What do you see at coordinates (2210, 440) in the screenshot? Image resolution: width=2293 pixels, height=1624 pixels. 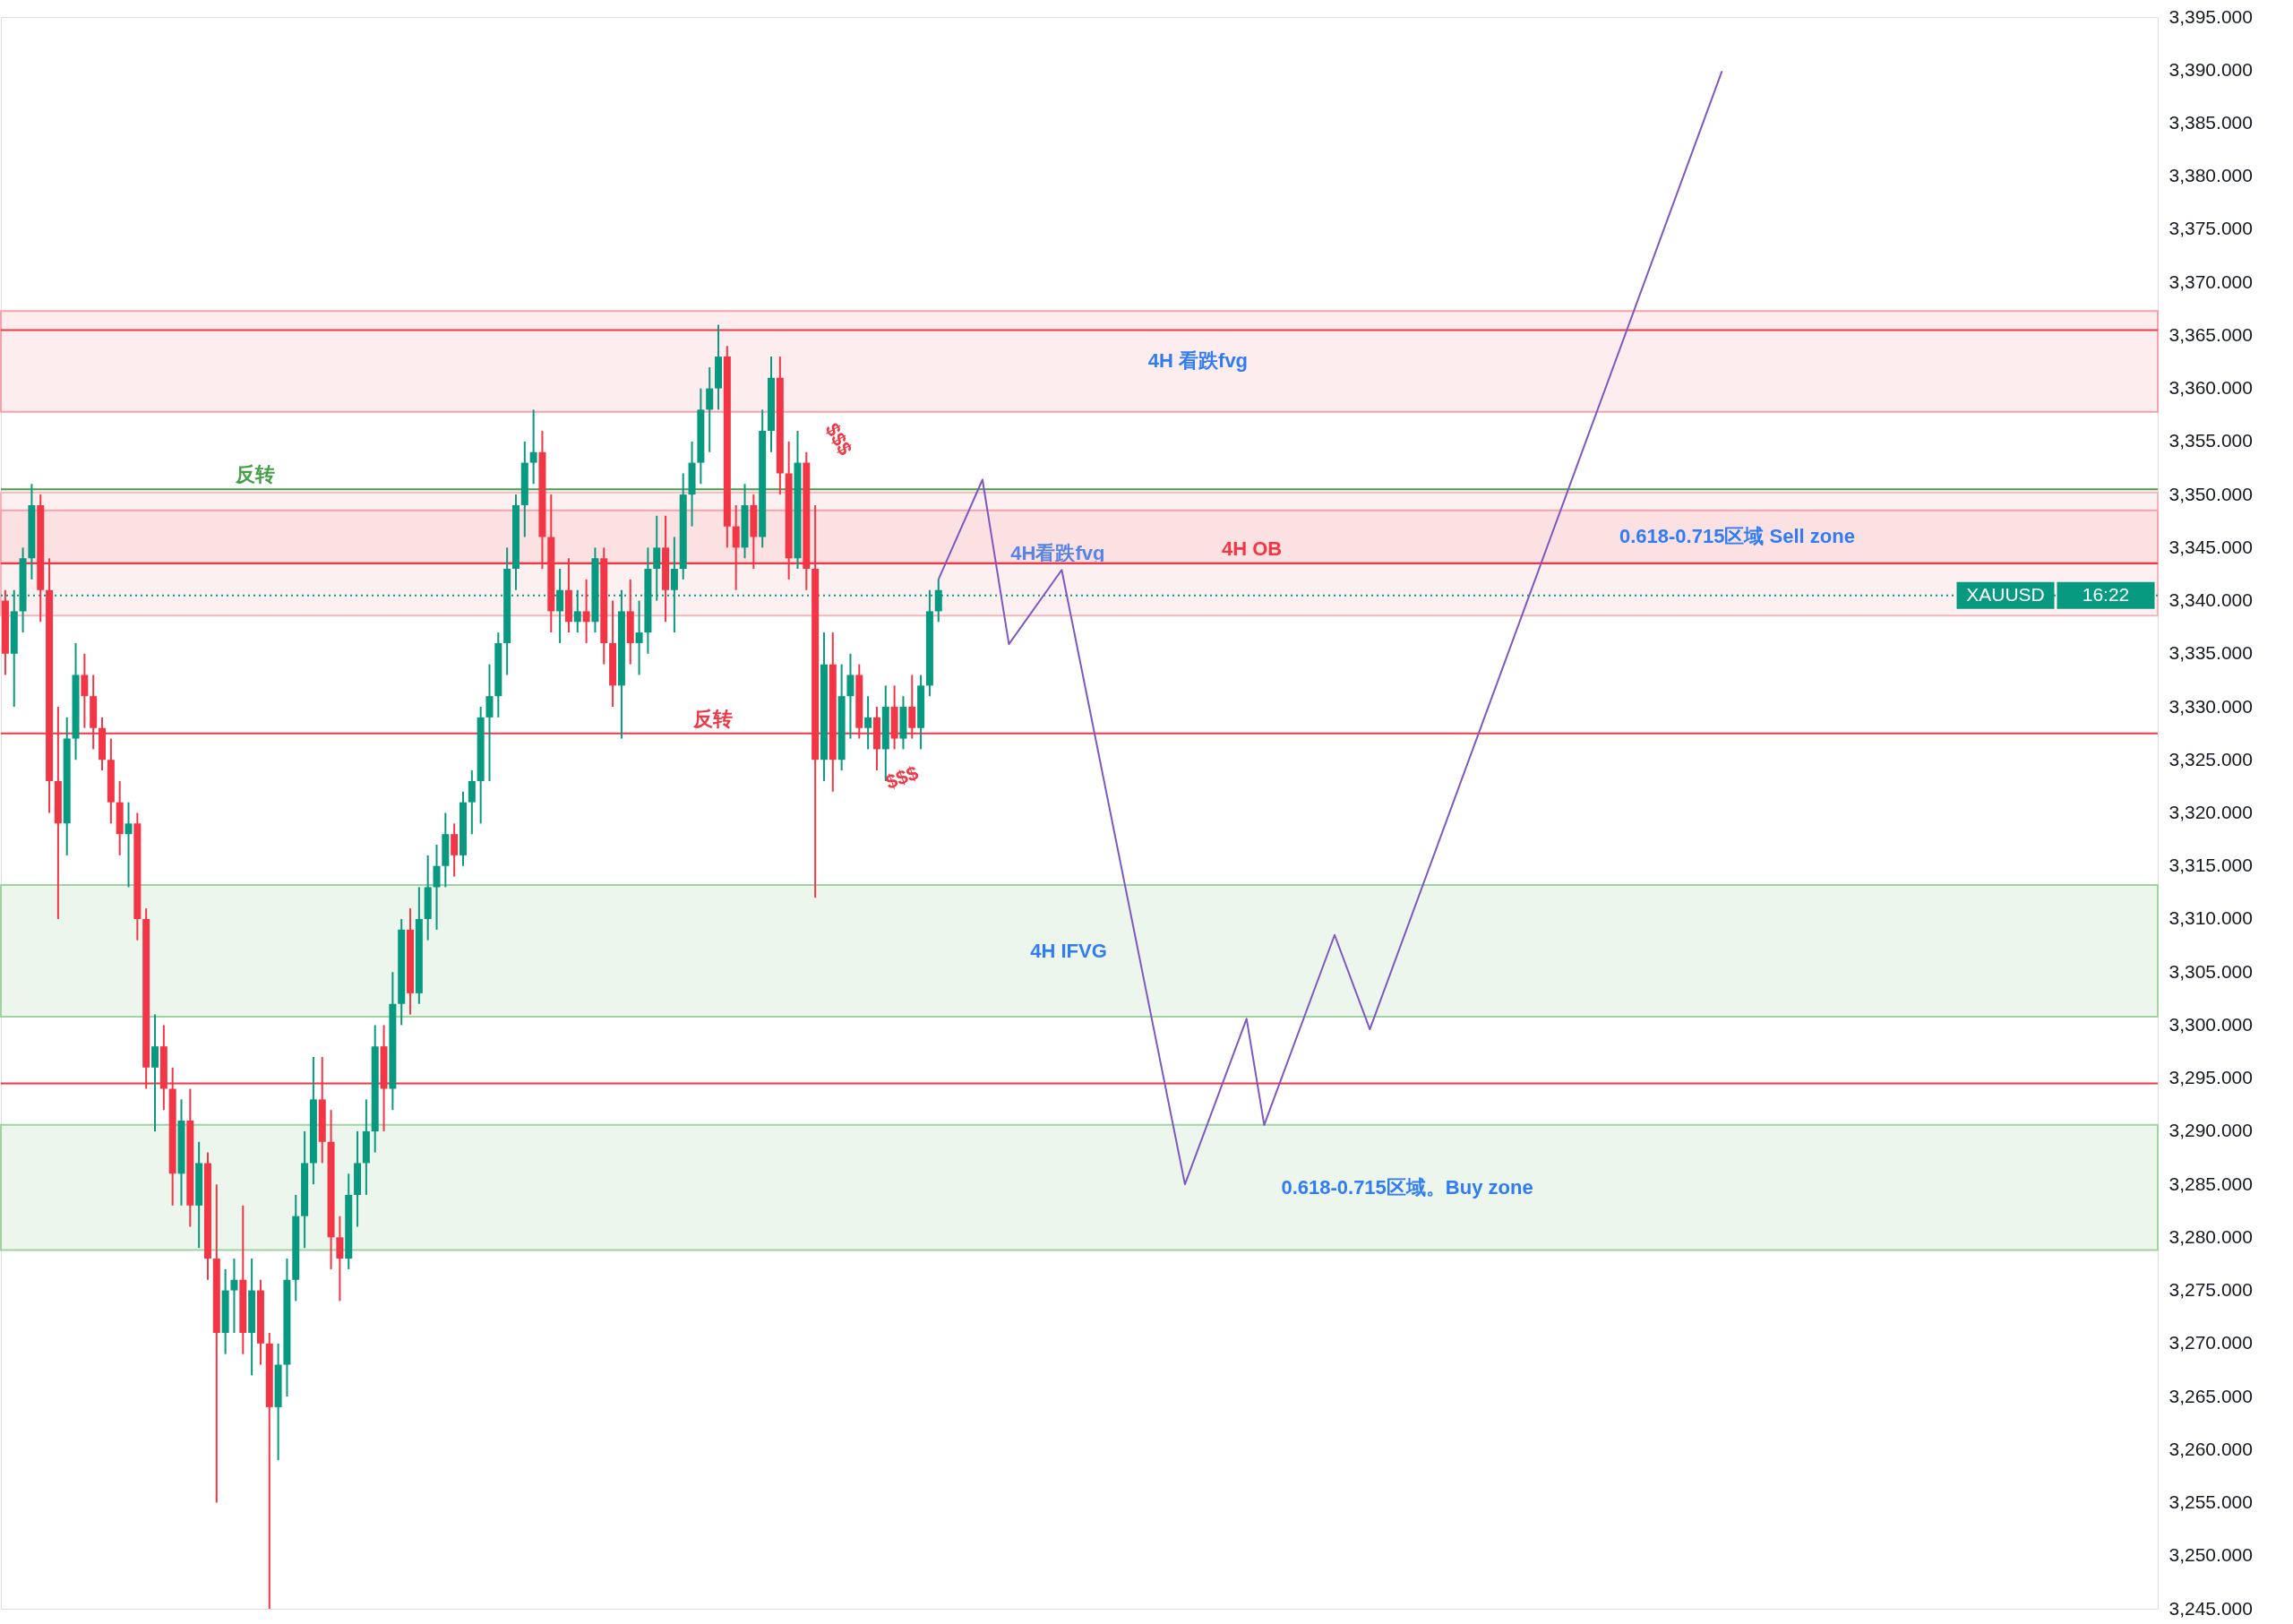 I see `y-tick-label: 3,355.000` at bounding box center [2210, 440].